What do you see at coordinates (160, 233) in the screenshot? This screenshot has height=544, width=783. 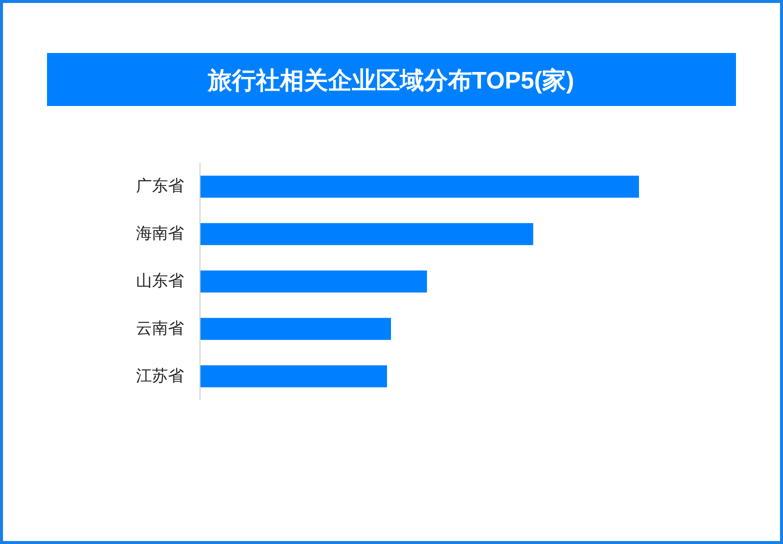 I see `y-tick-label: 海南省` at bounding box center [160, 233].